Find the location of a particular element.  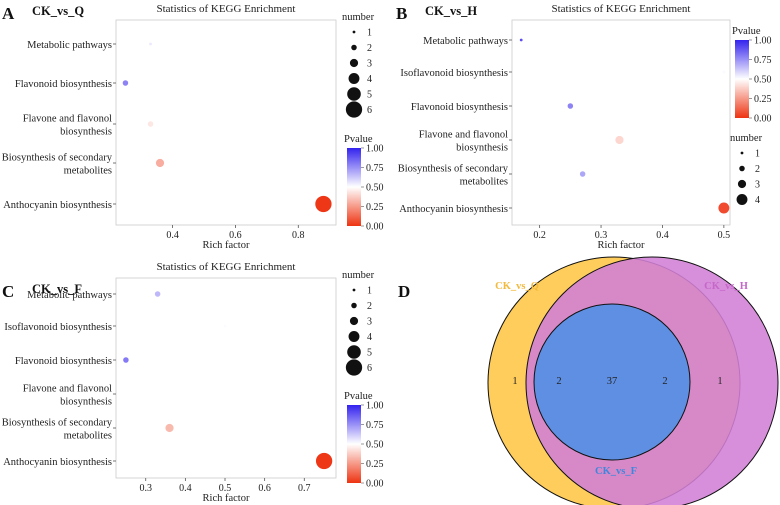

x-tick-label: 0.8 is located at coordinates (298, 235).